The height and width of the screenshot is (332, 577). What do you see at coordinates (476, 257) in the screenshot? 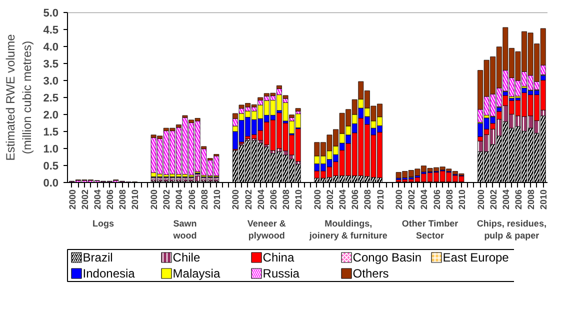
I see `legend-label: East Europe` at bounding box center [476, 257].